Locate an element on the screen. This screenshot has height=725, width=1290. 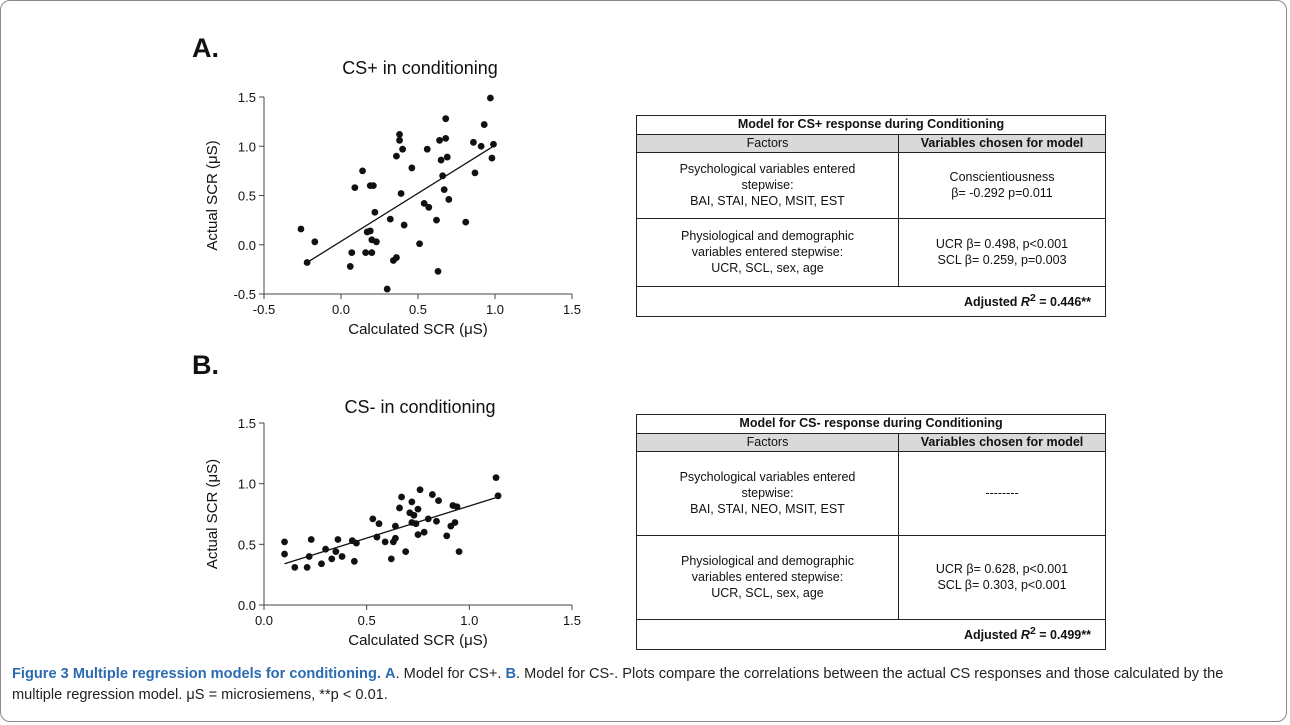
adjusted-r2: Adjusted R2 = 0.499** is located at coordinates (871, 635).